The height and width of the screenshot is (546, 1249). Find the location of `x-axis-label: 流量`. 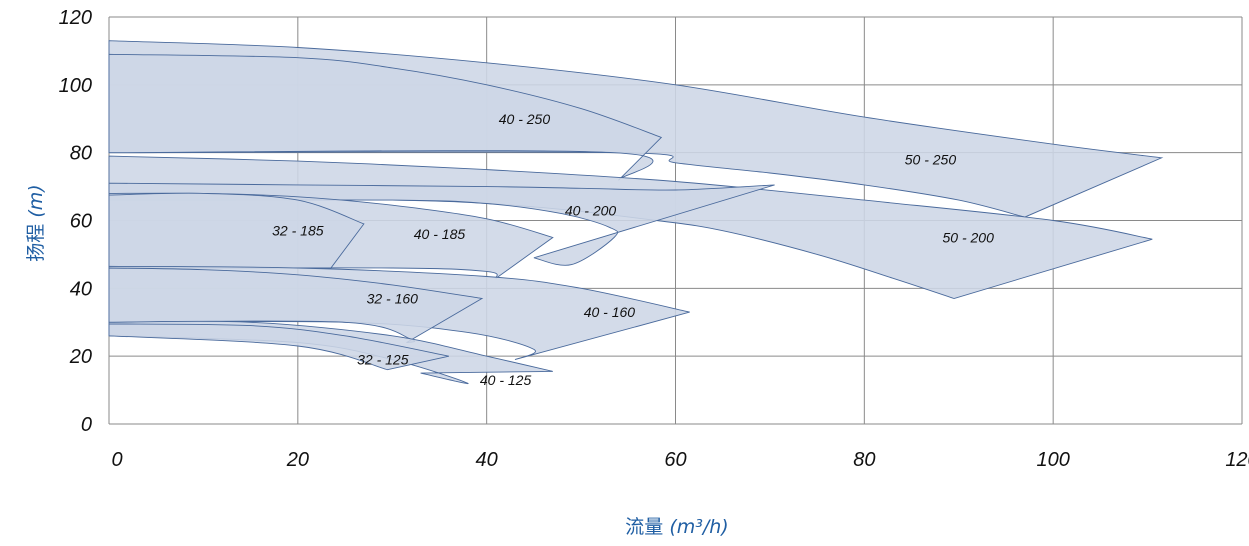

x-axis-label: 流量 is located at coordinates (644, 527).